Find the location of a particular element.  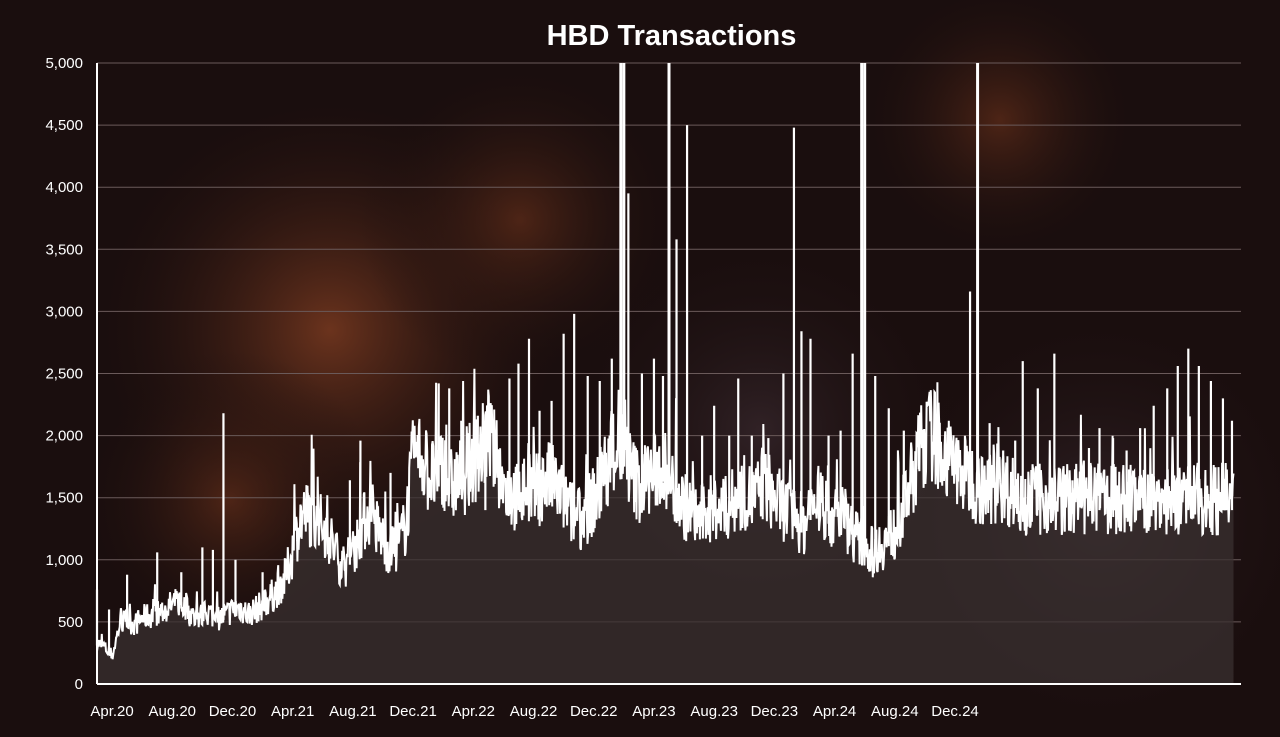

y-tick-label: 1,500 is located at coordinates (64, 498).